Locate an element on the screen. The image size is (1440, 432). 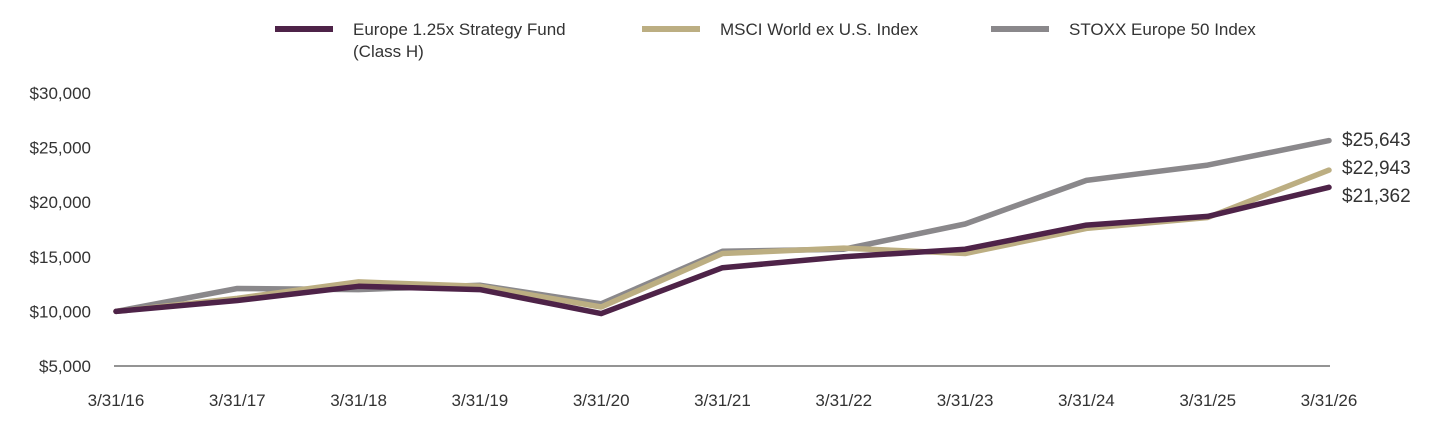
x-tick-label: 3/31/20 is located at coordinates (601, 400).